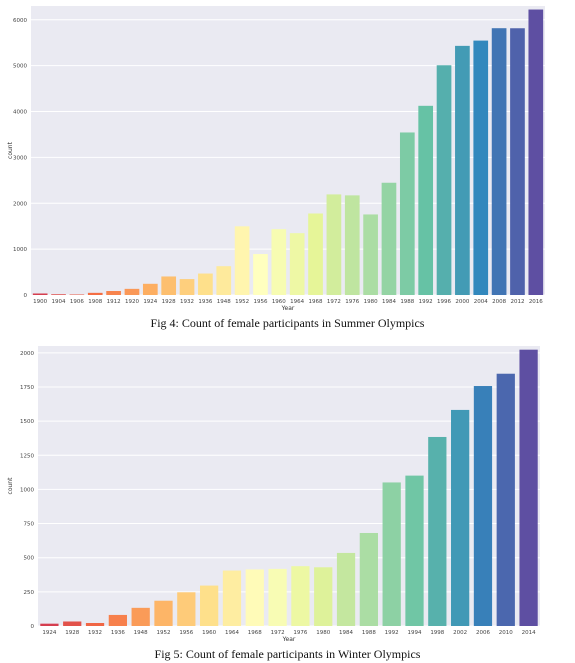 This screenshot has height=663, width=575. What do you see at coordinates (517, 161) in the screenshot?
I see `bar-2012` at bounding box center [517, 161].